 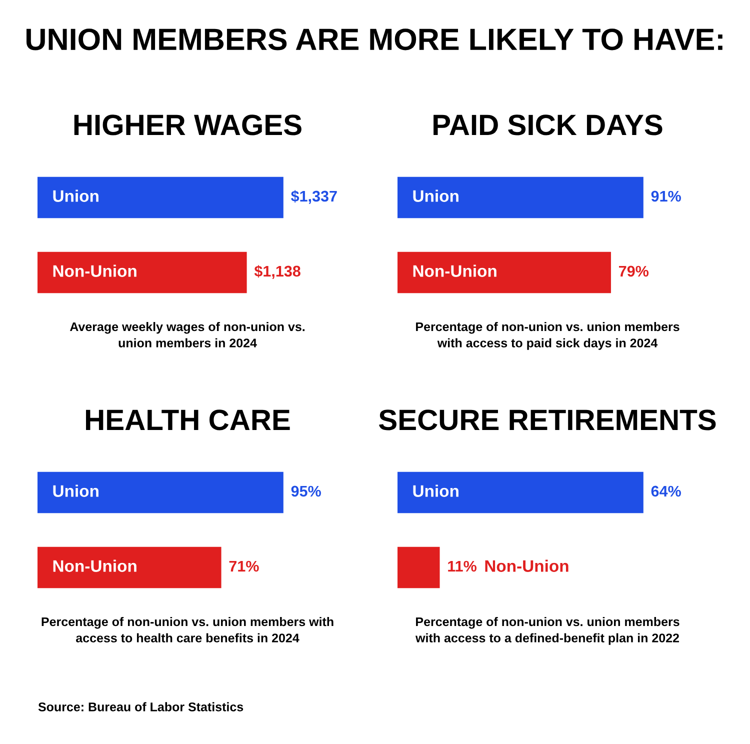 I want to click on data-label: 64%, so click(x=666, y=491).